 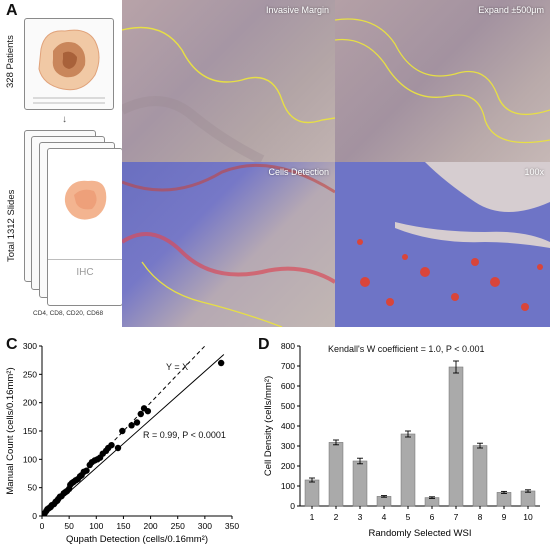 What do you see at coordinates (228, 244) in the screenshot?
I see `micro-tile-cells-detection: Cells Detection` at bounding box center [228, 244].